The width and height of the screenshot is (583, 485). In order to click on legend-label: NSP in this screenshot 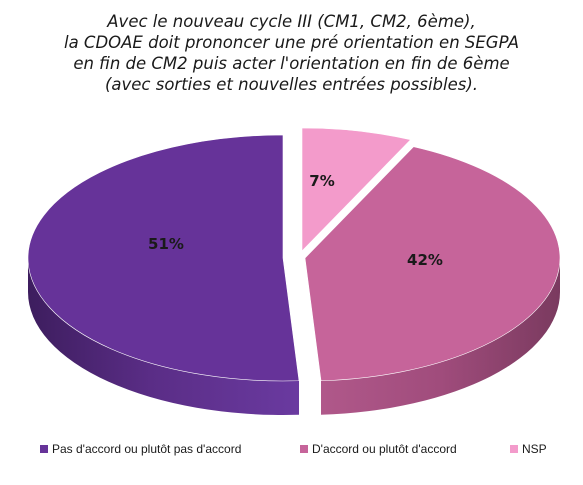, I will do `click(534, 449)`.